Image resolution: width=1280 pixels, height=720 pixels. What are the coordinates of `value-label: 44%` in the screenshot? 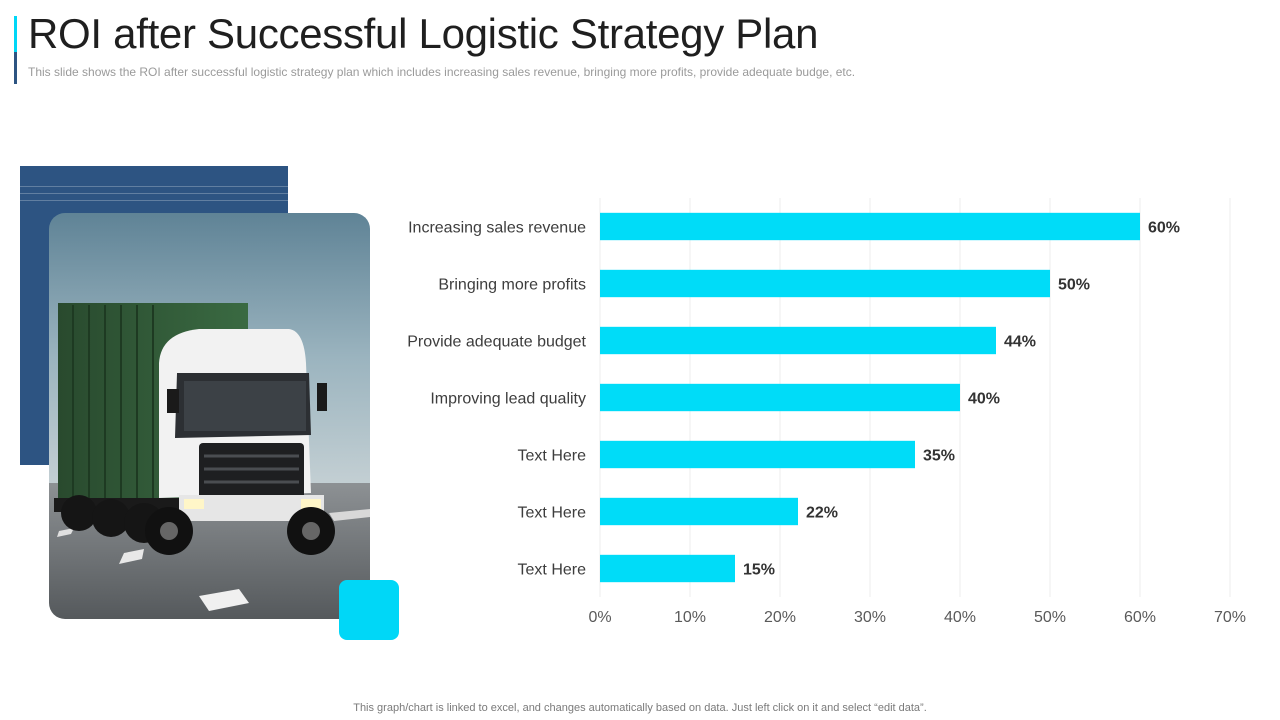 It's located at (1020, 342).